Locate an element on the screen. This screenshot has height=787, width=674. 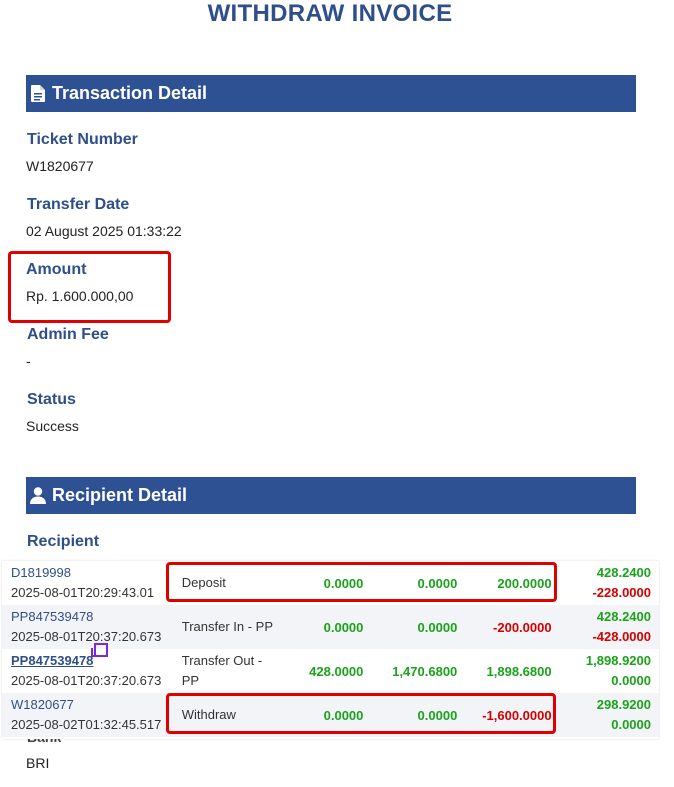
page-title: WITHDRAW INVOICE is located at coordinates (330, 13).